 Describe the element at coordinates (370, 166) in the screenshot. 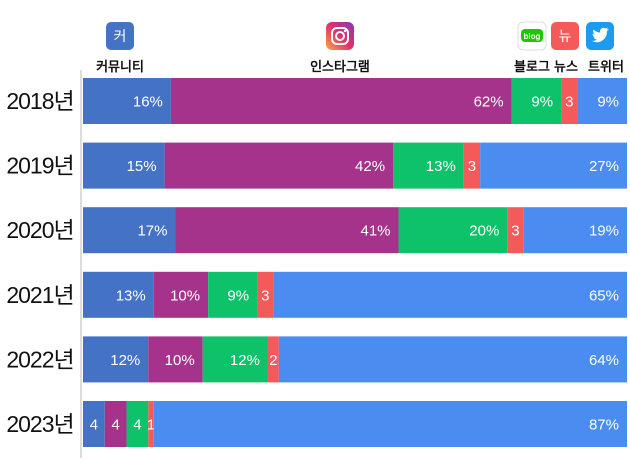

I see `data-label: 42%` at that location.